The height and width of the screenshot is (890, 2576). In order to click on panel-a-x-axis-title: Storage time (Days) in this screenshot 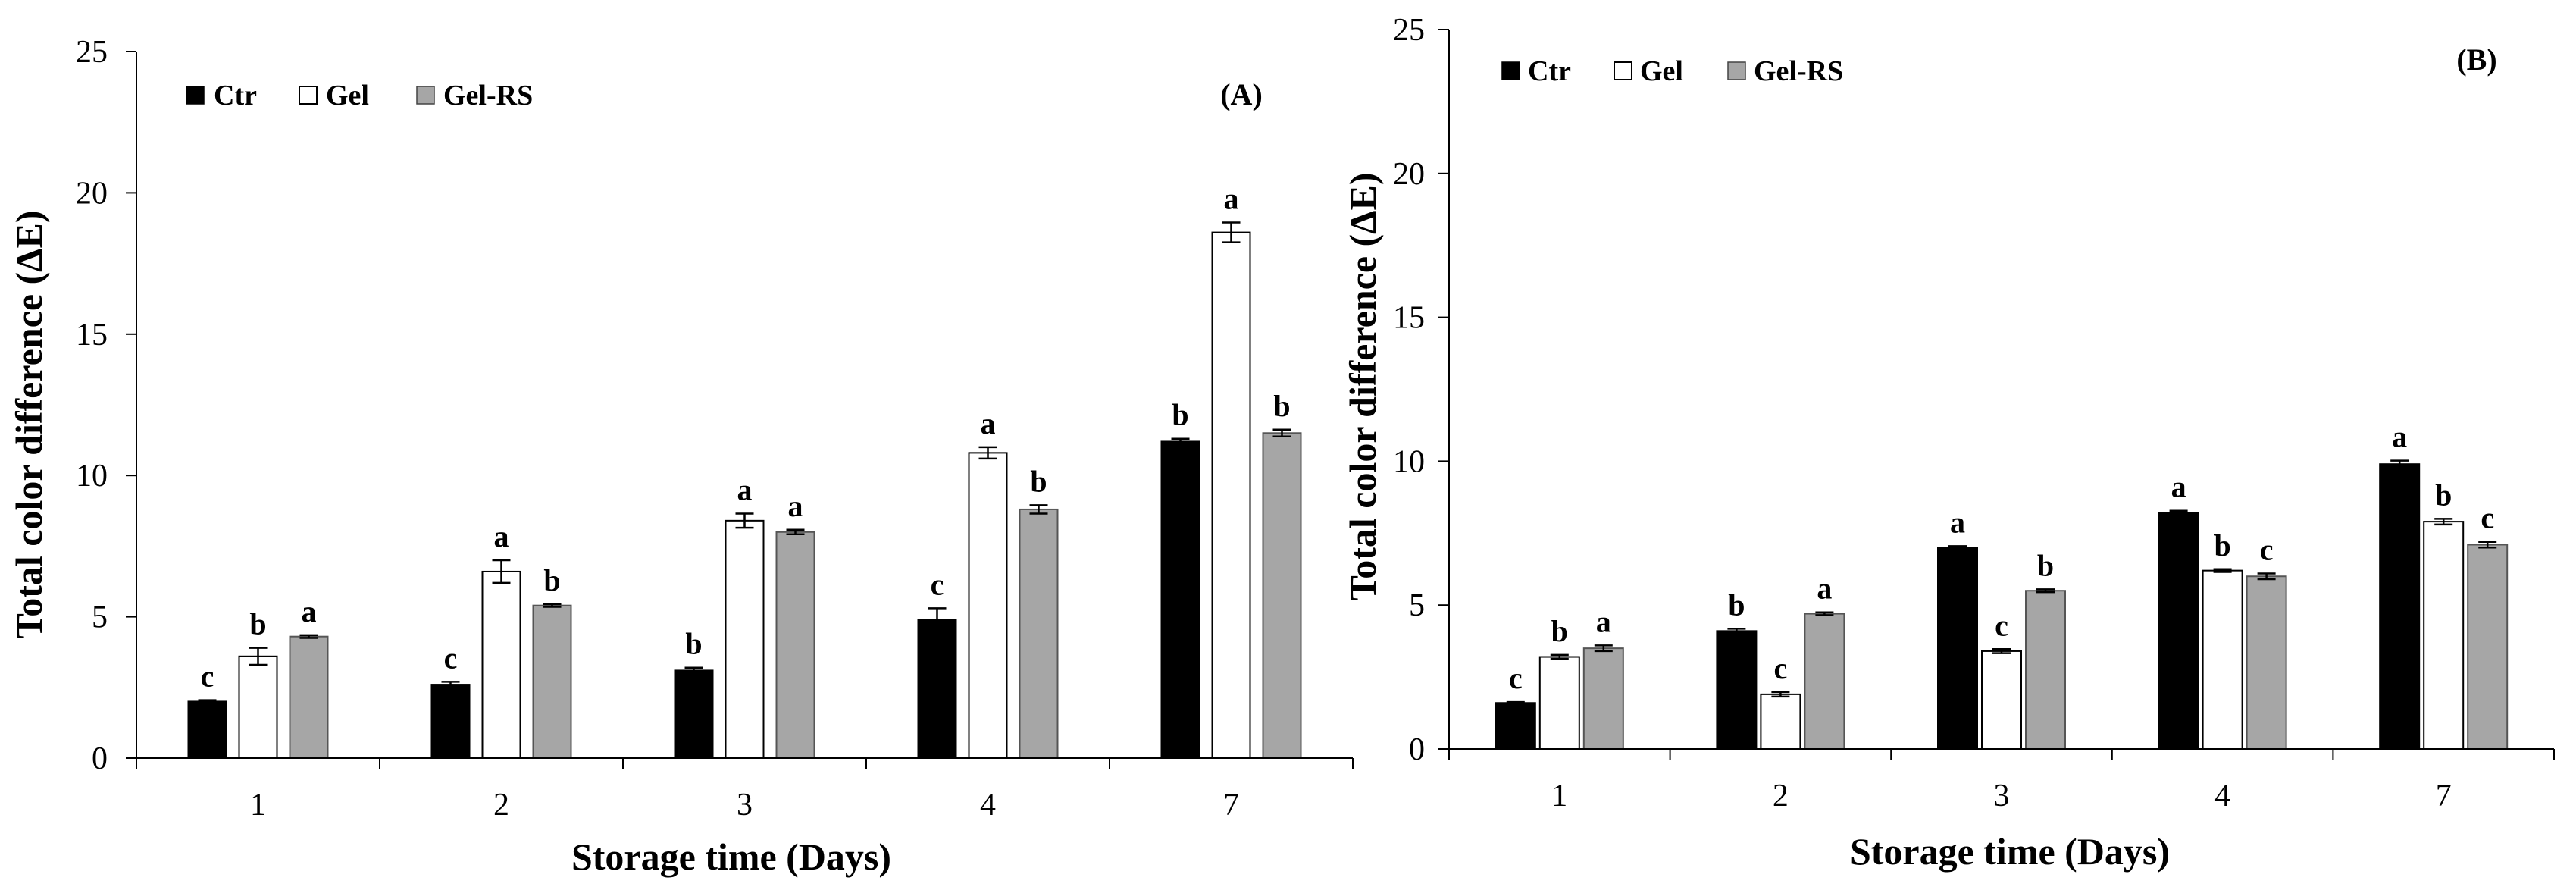, I will do `click(731, 857)`.